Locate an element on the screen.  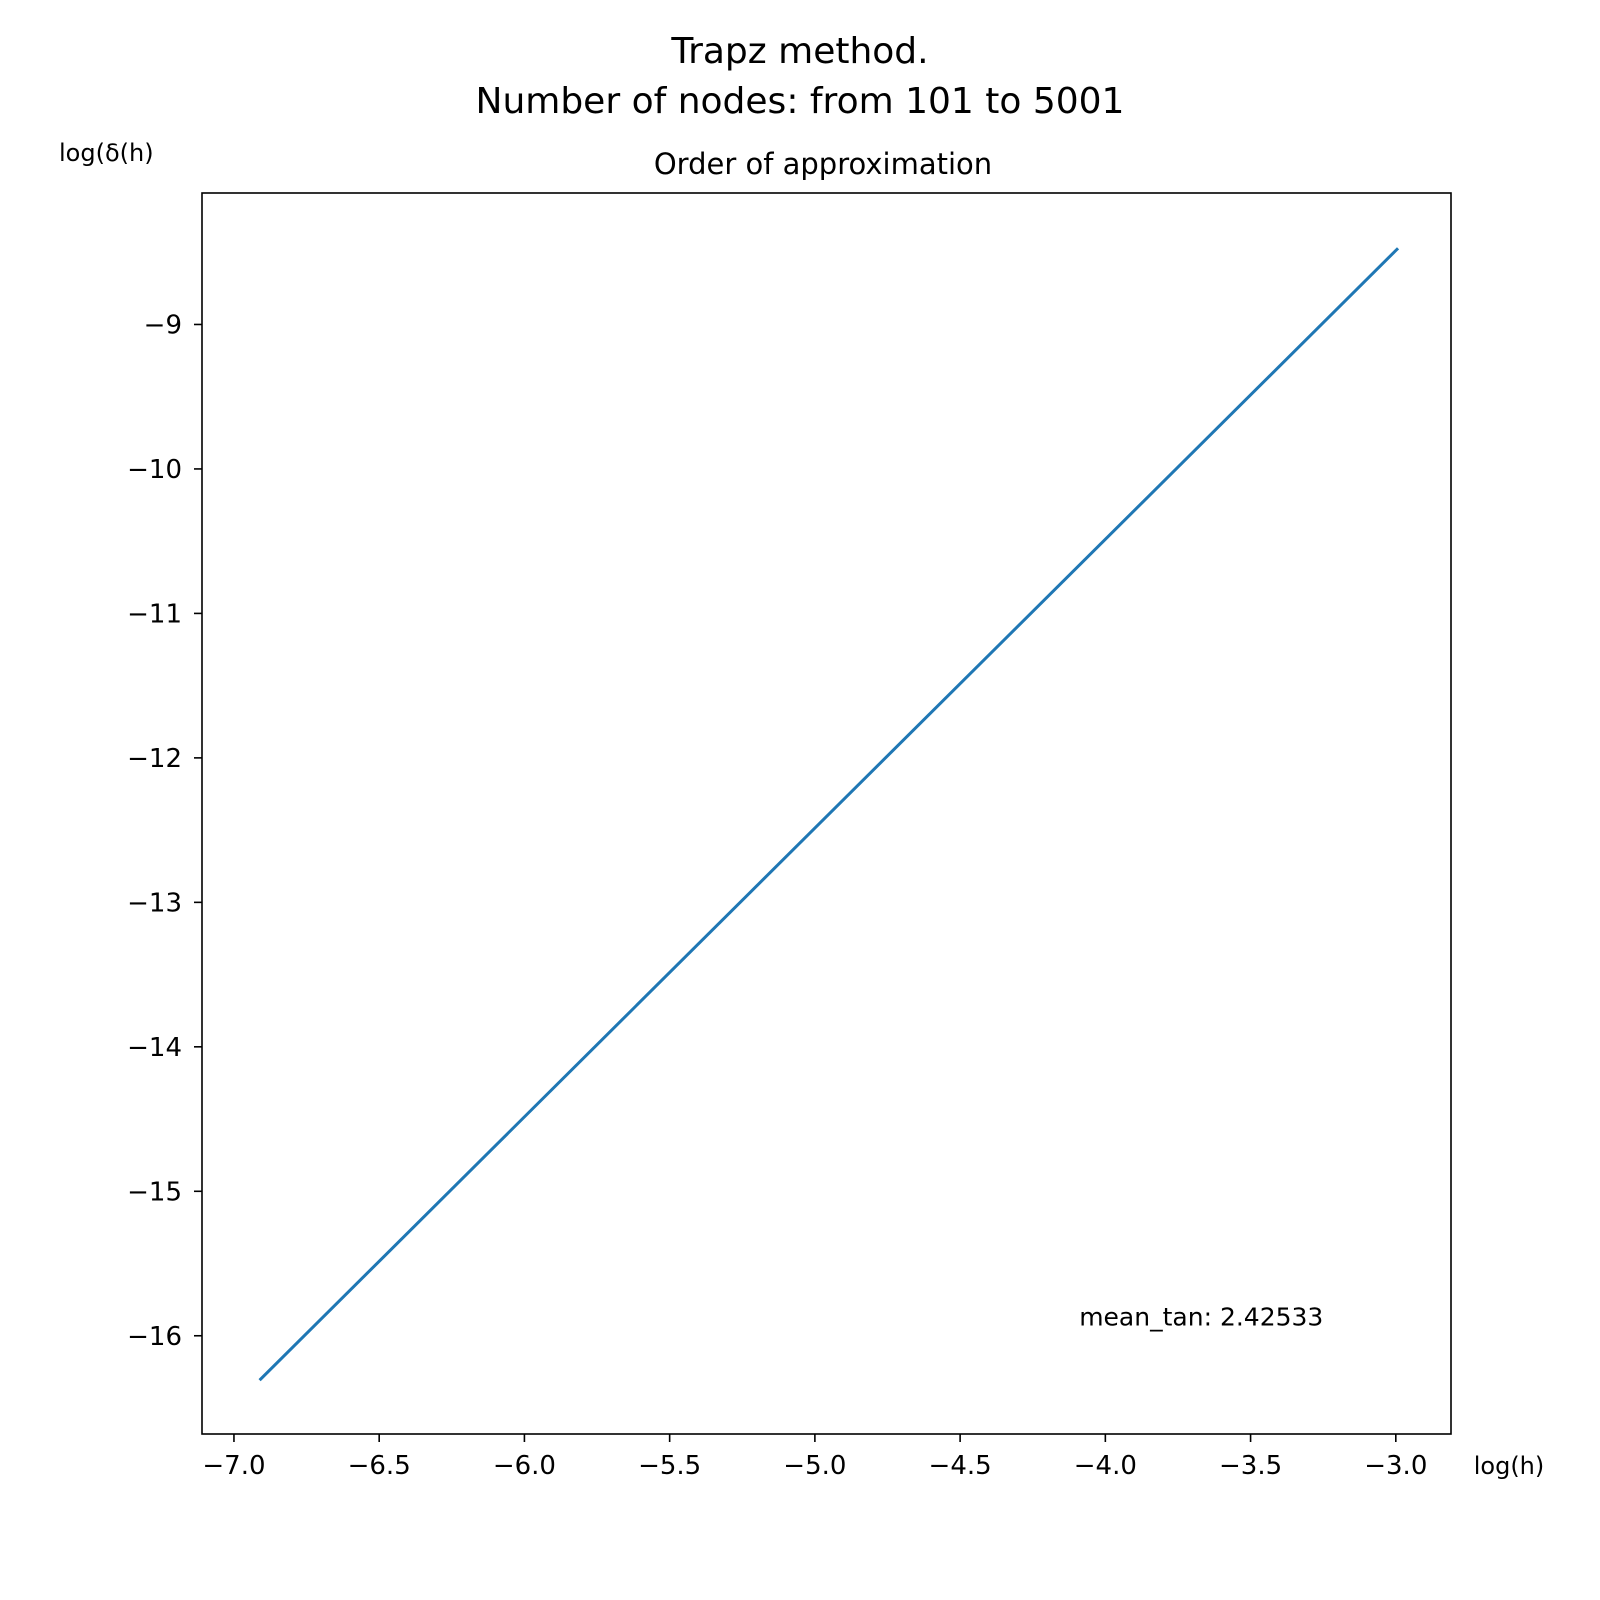
figure-suptitle-line-1: Trapz method. is located at coordinates (799, 51).